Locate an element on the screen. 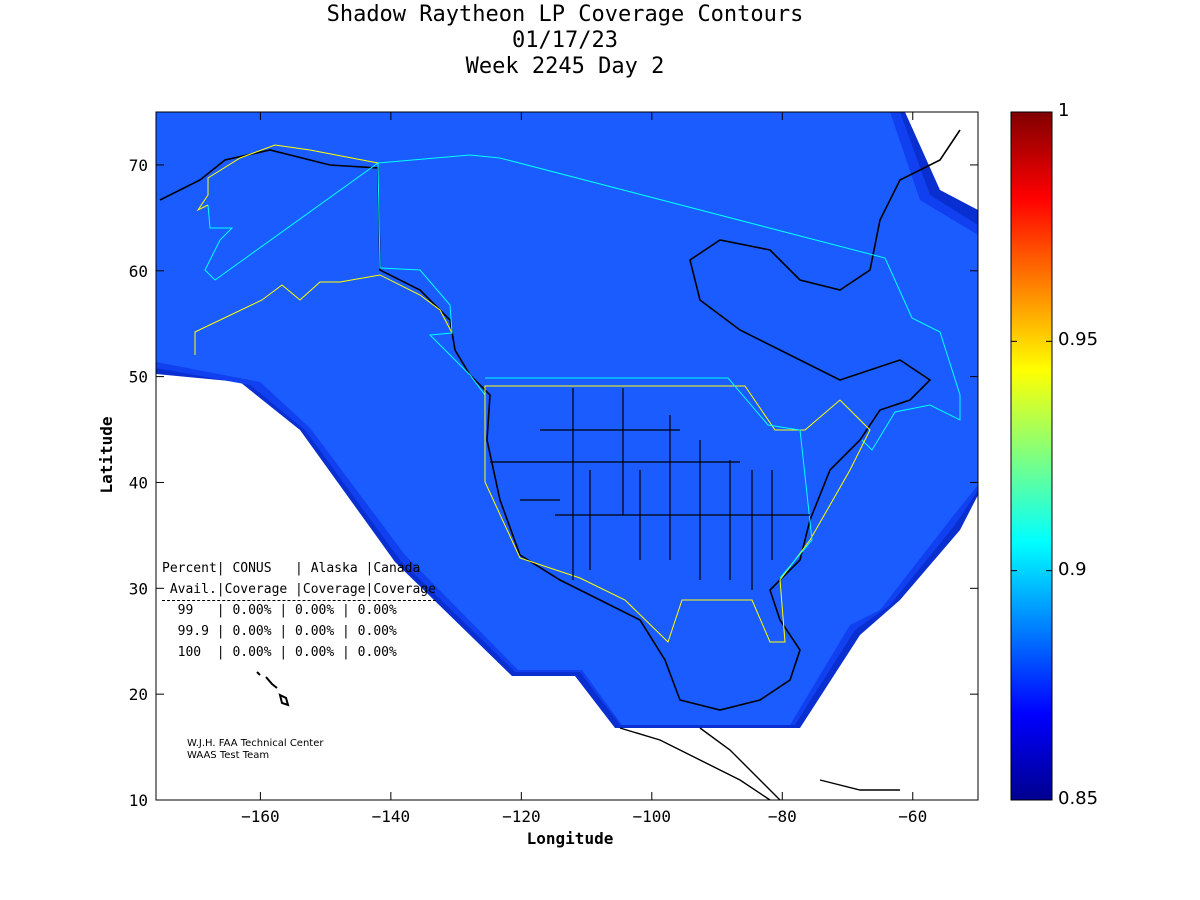  y-tick-label: 30 is located at coordinates (138, 588).